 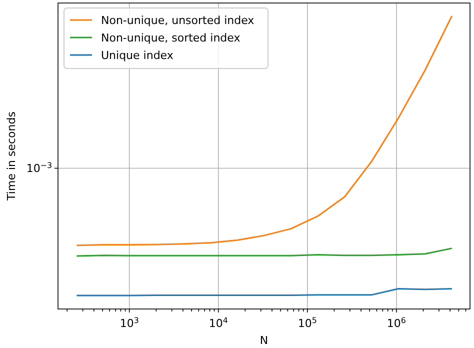 I want to click on legend-label: Non-unique, unsorted index, so click(x=178, y=20).